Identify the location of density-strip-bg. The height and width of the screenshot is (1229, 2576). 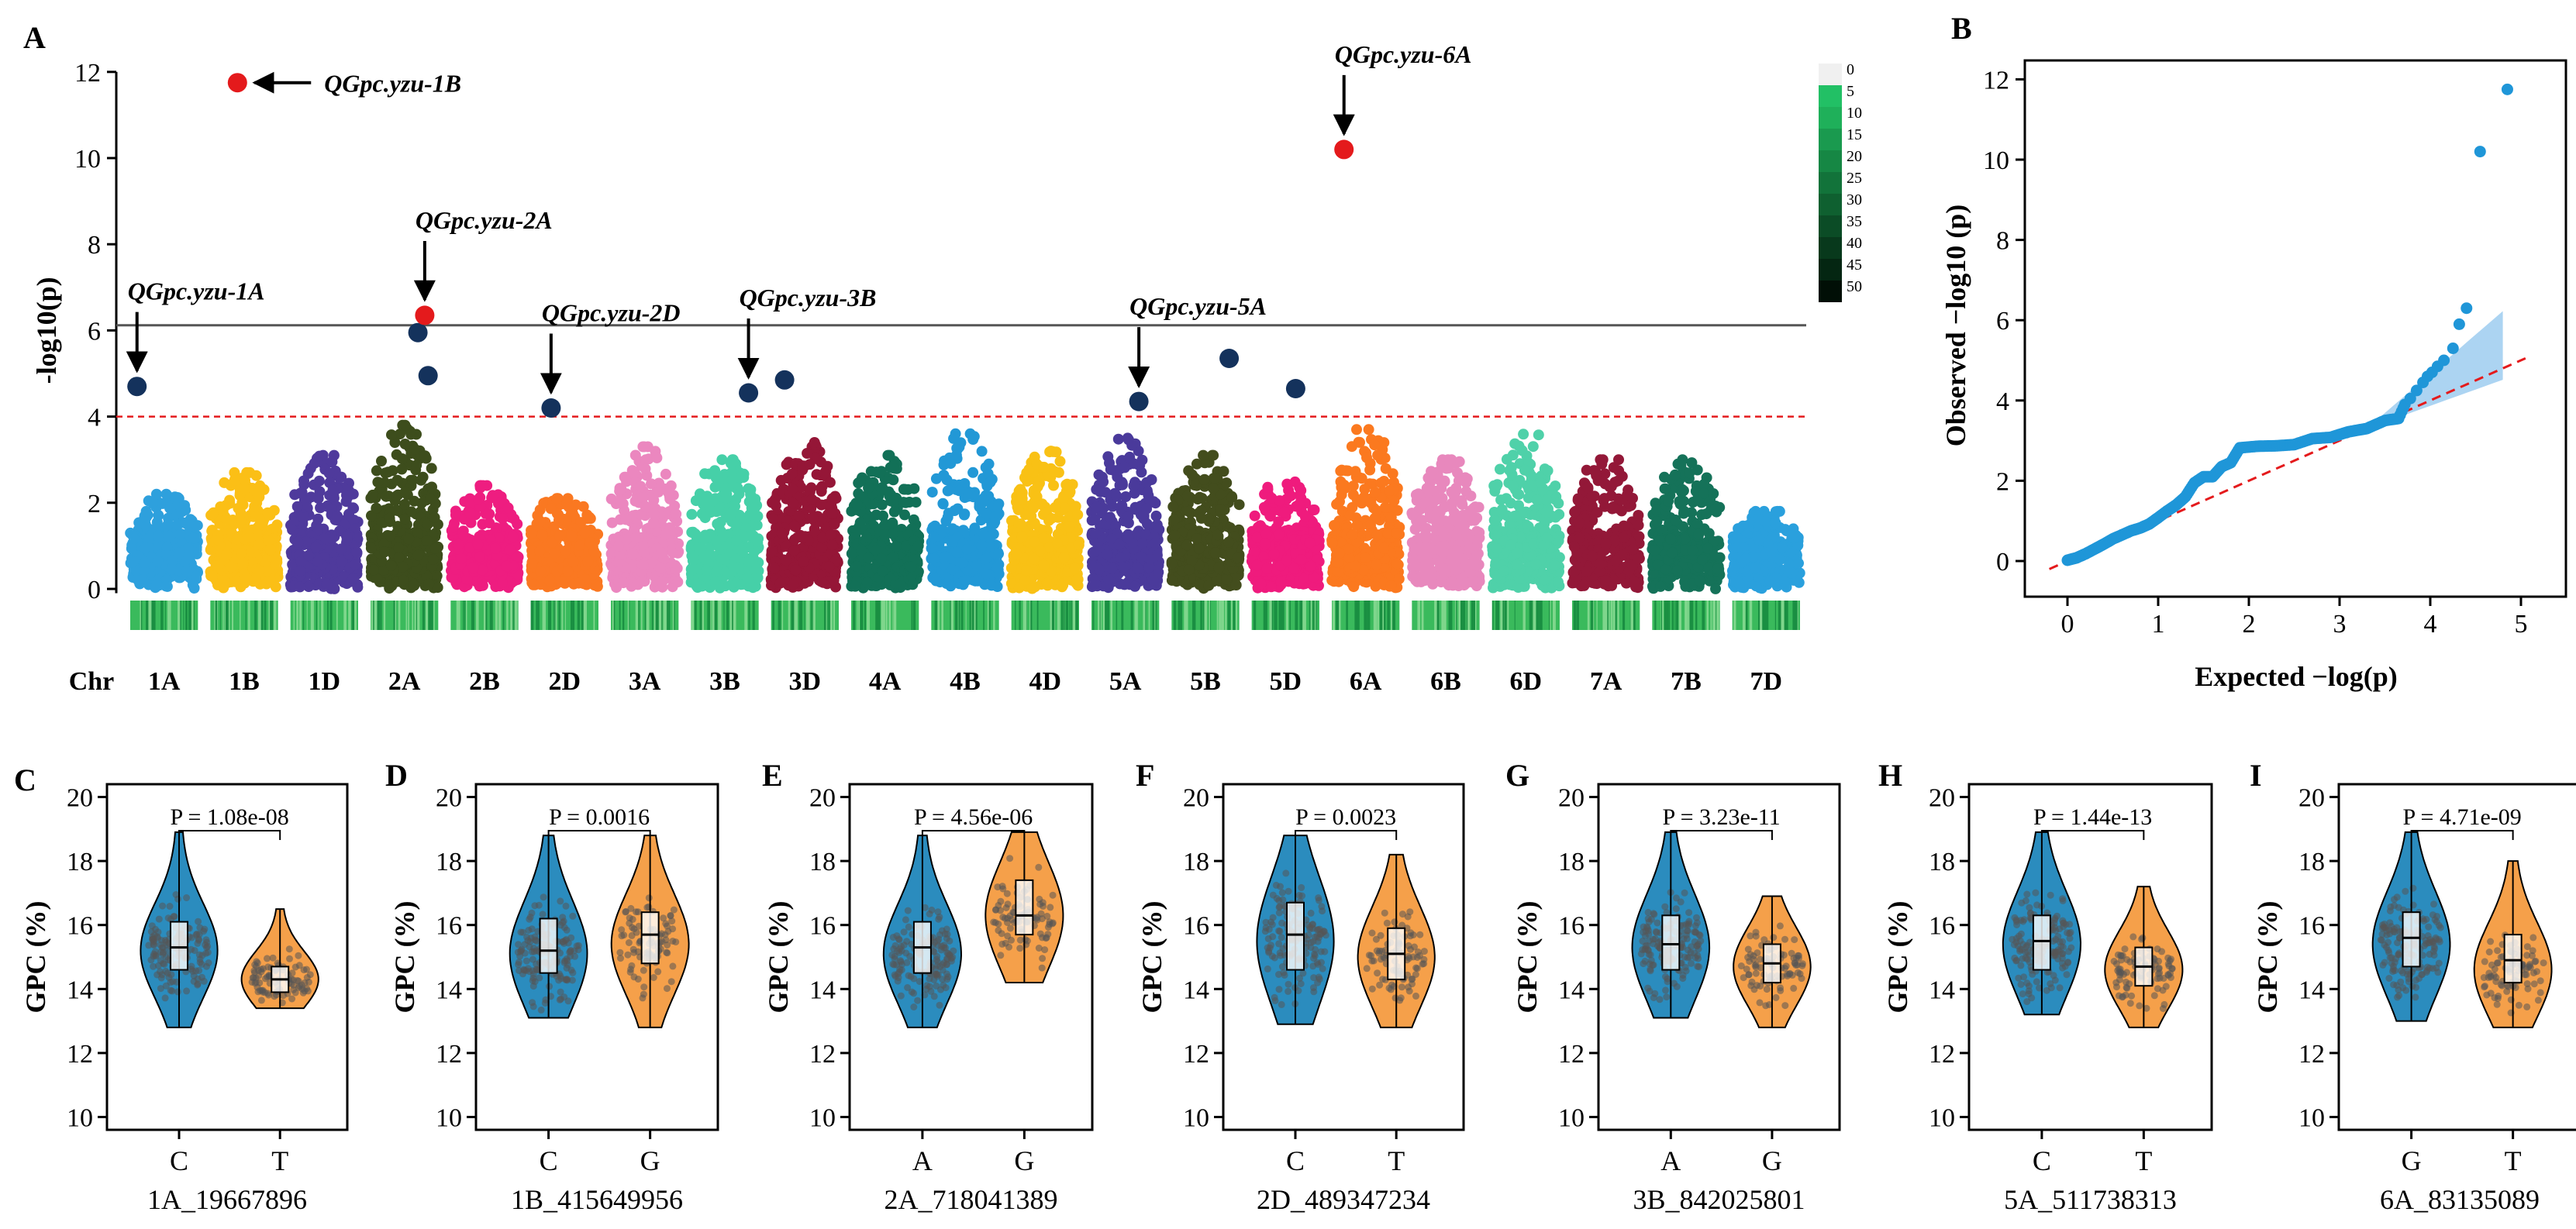
(564, 615).